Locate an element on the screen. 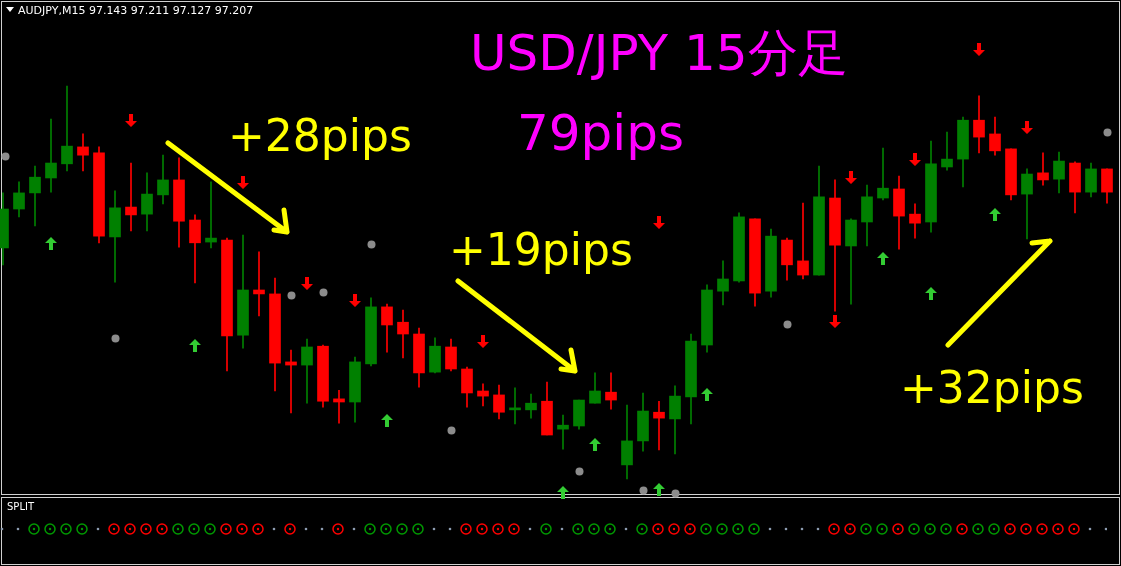 This screenshot has width=1121, height=566. annotation: +28pips is located at coordinates (320, 135).